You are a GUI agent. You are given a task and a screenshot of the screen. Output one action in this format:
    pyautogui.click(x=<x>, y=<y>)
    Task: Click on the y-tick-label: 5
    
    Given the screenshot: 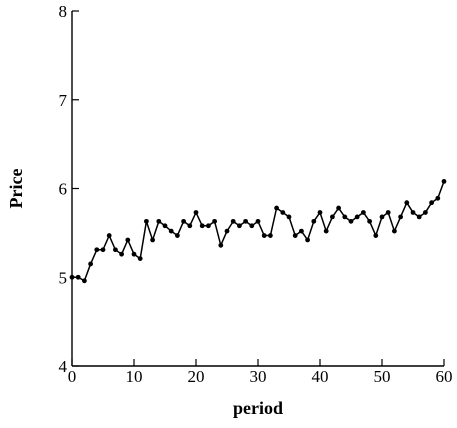 What is the action you would take?
    pyautogui.click(x=63, y=277)
    